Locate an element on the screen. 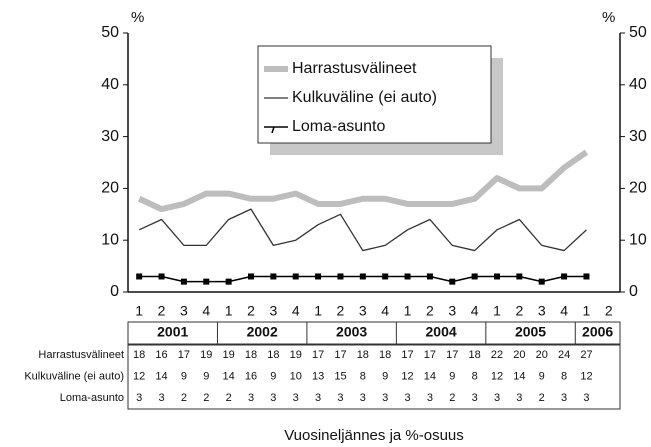 The image size is (651, 447). y2-tick-label: 50 is located at coordinates (638, 32).